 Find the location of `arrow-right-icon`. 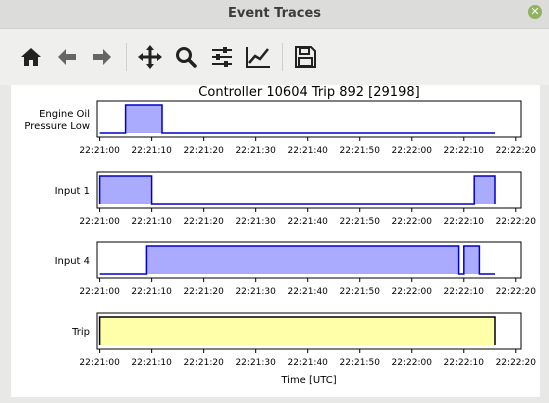

arrow-right-icon is located at coordinates (102, 57).